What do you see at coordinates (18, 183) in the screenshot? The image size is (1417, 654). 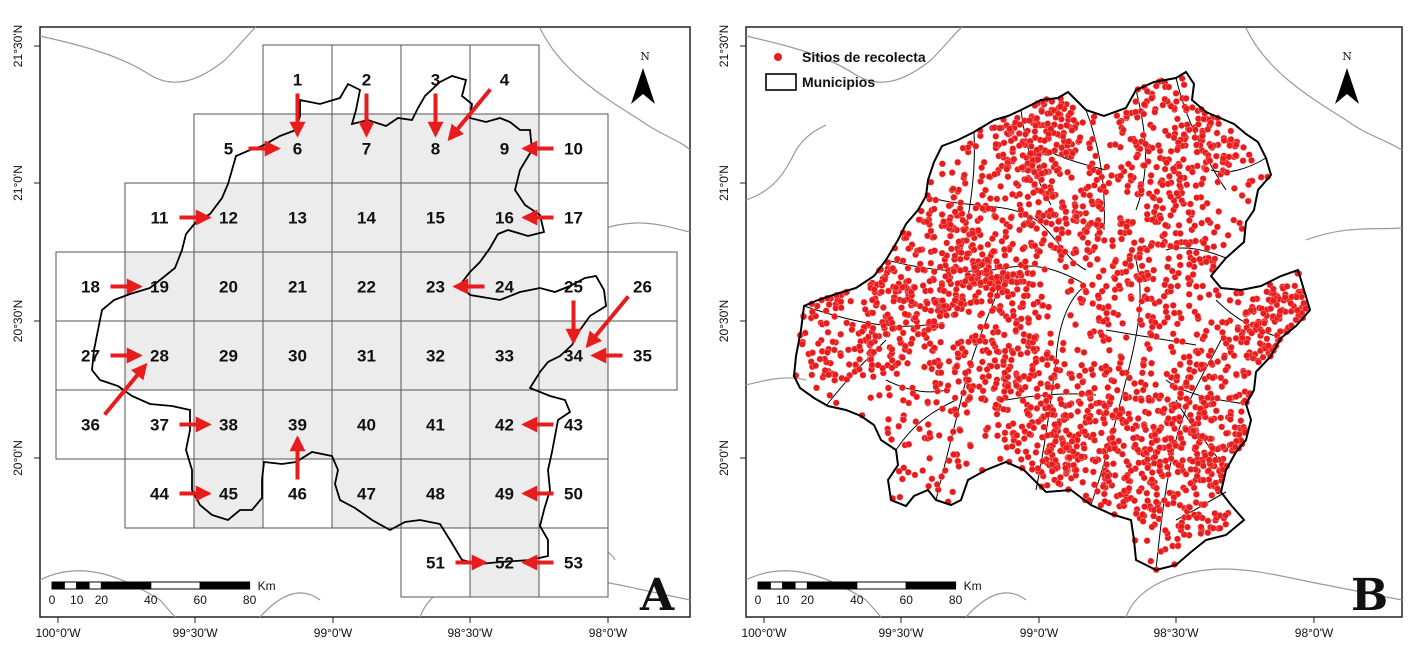 I see `lat-label: 21°0'N` at bounding box center [18, 183].